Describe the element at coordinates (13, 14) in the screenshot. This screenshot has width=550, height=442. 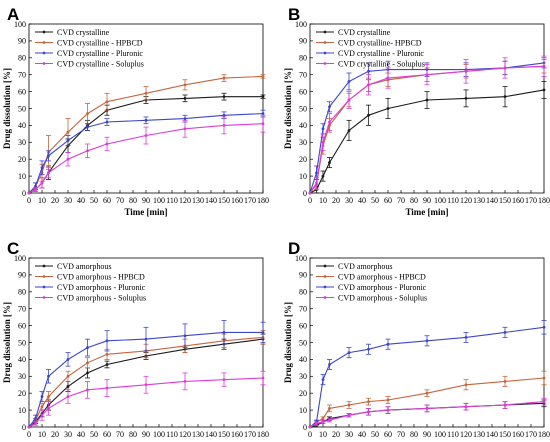
I see `panel-label: A` at that location.